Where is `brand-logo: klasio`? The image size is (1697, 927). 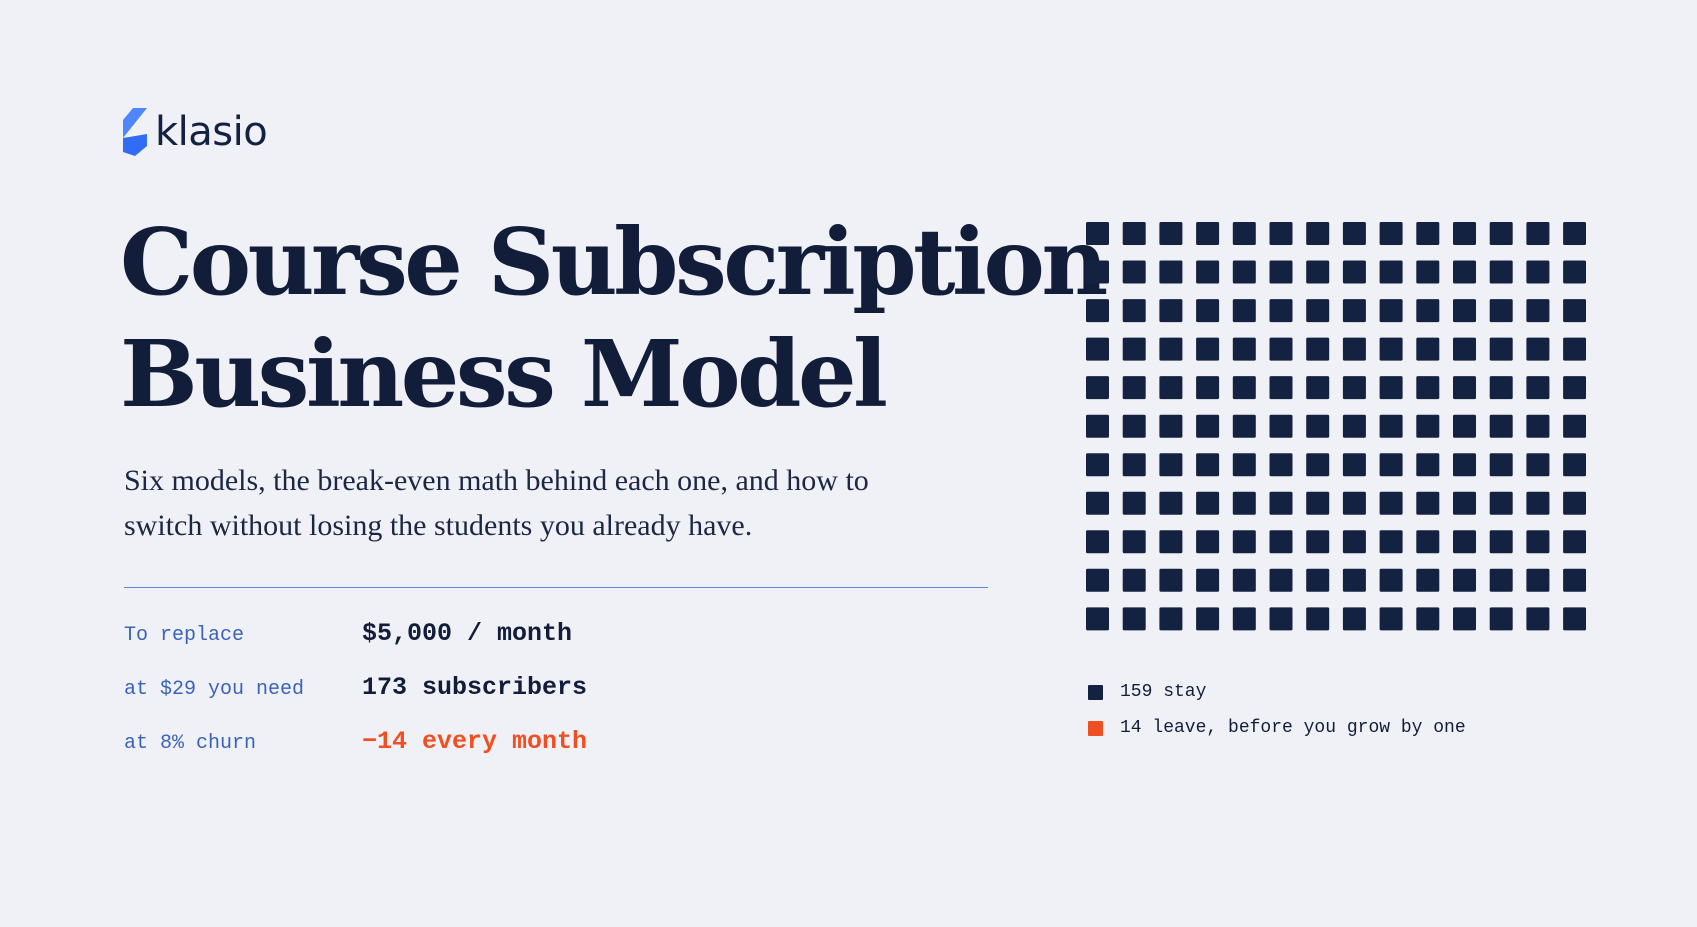
brand-logo: klasio is located at coordinates (195, 132).